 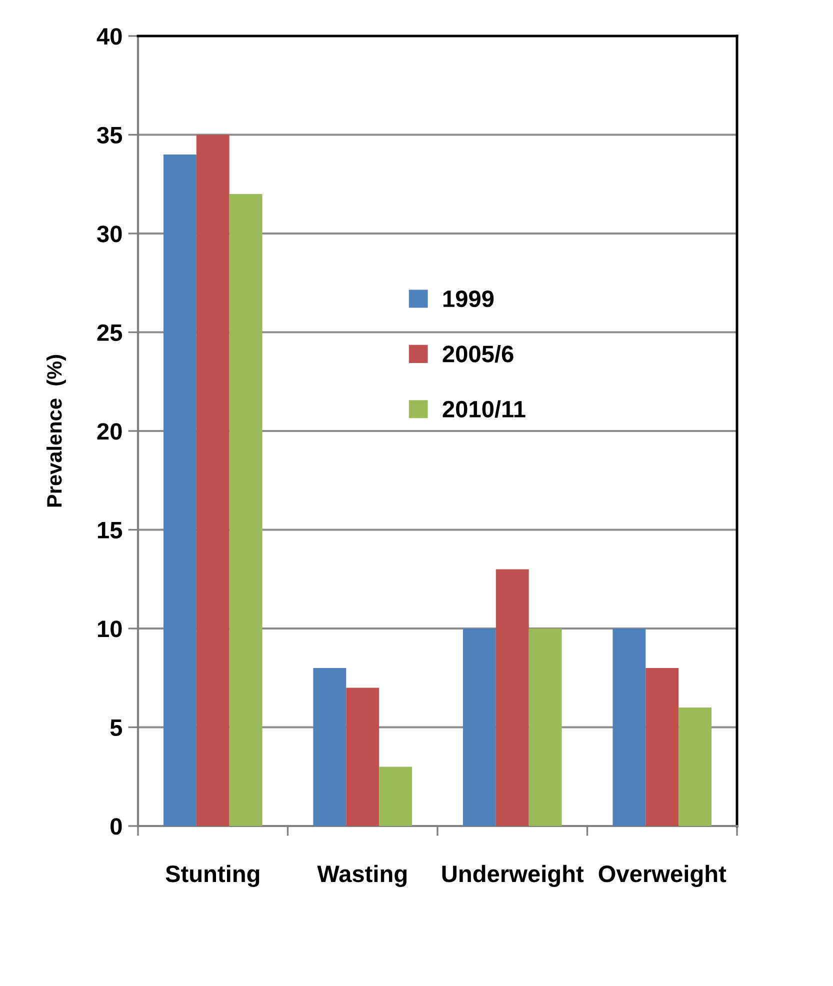 What do you see at coordinates (513, 875) in the screenshot?
I see `x-tick-label: Underweight` at bounding box center [513, 875].